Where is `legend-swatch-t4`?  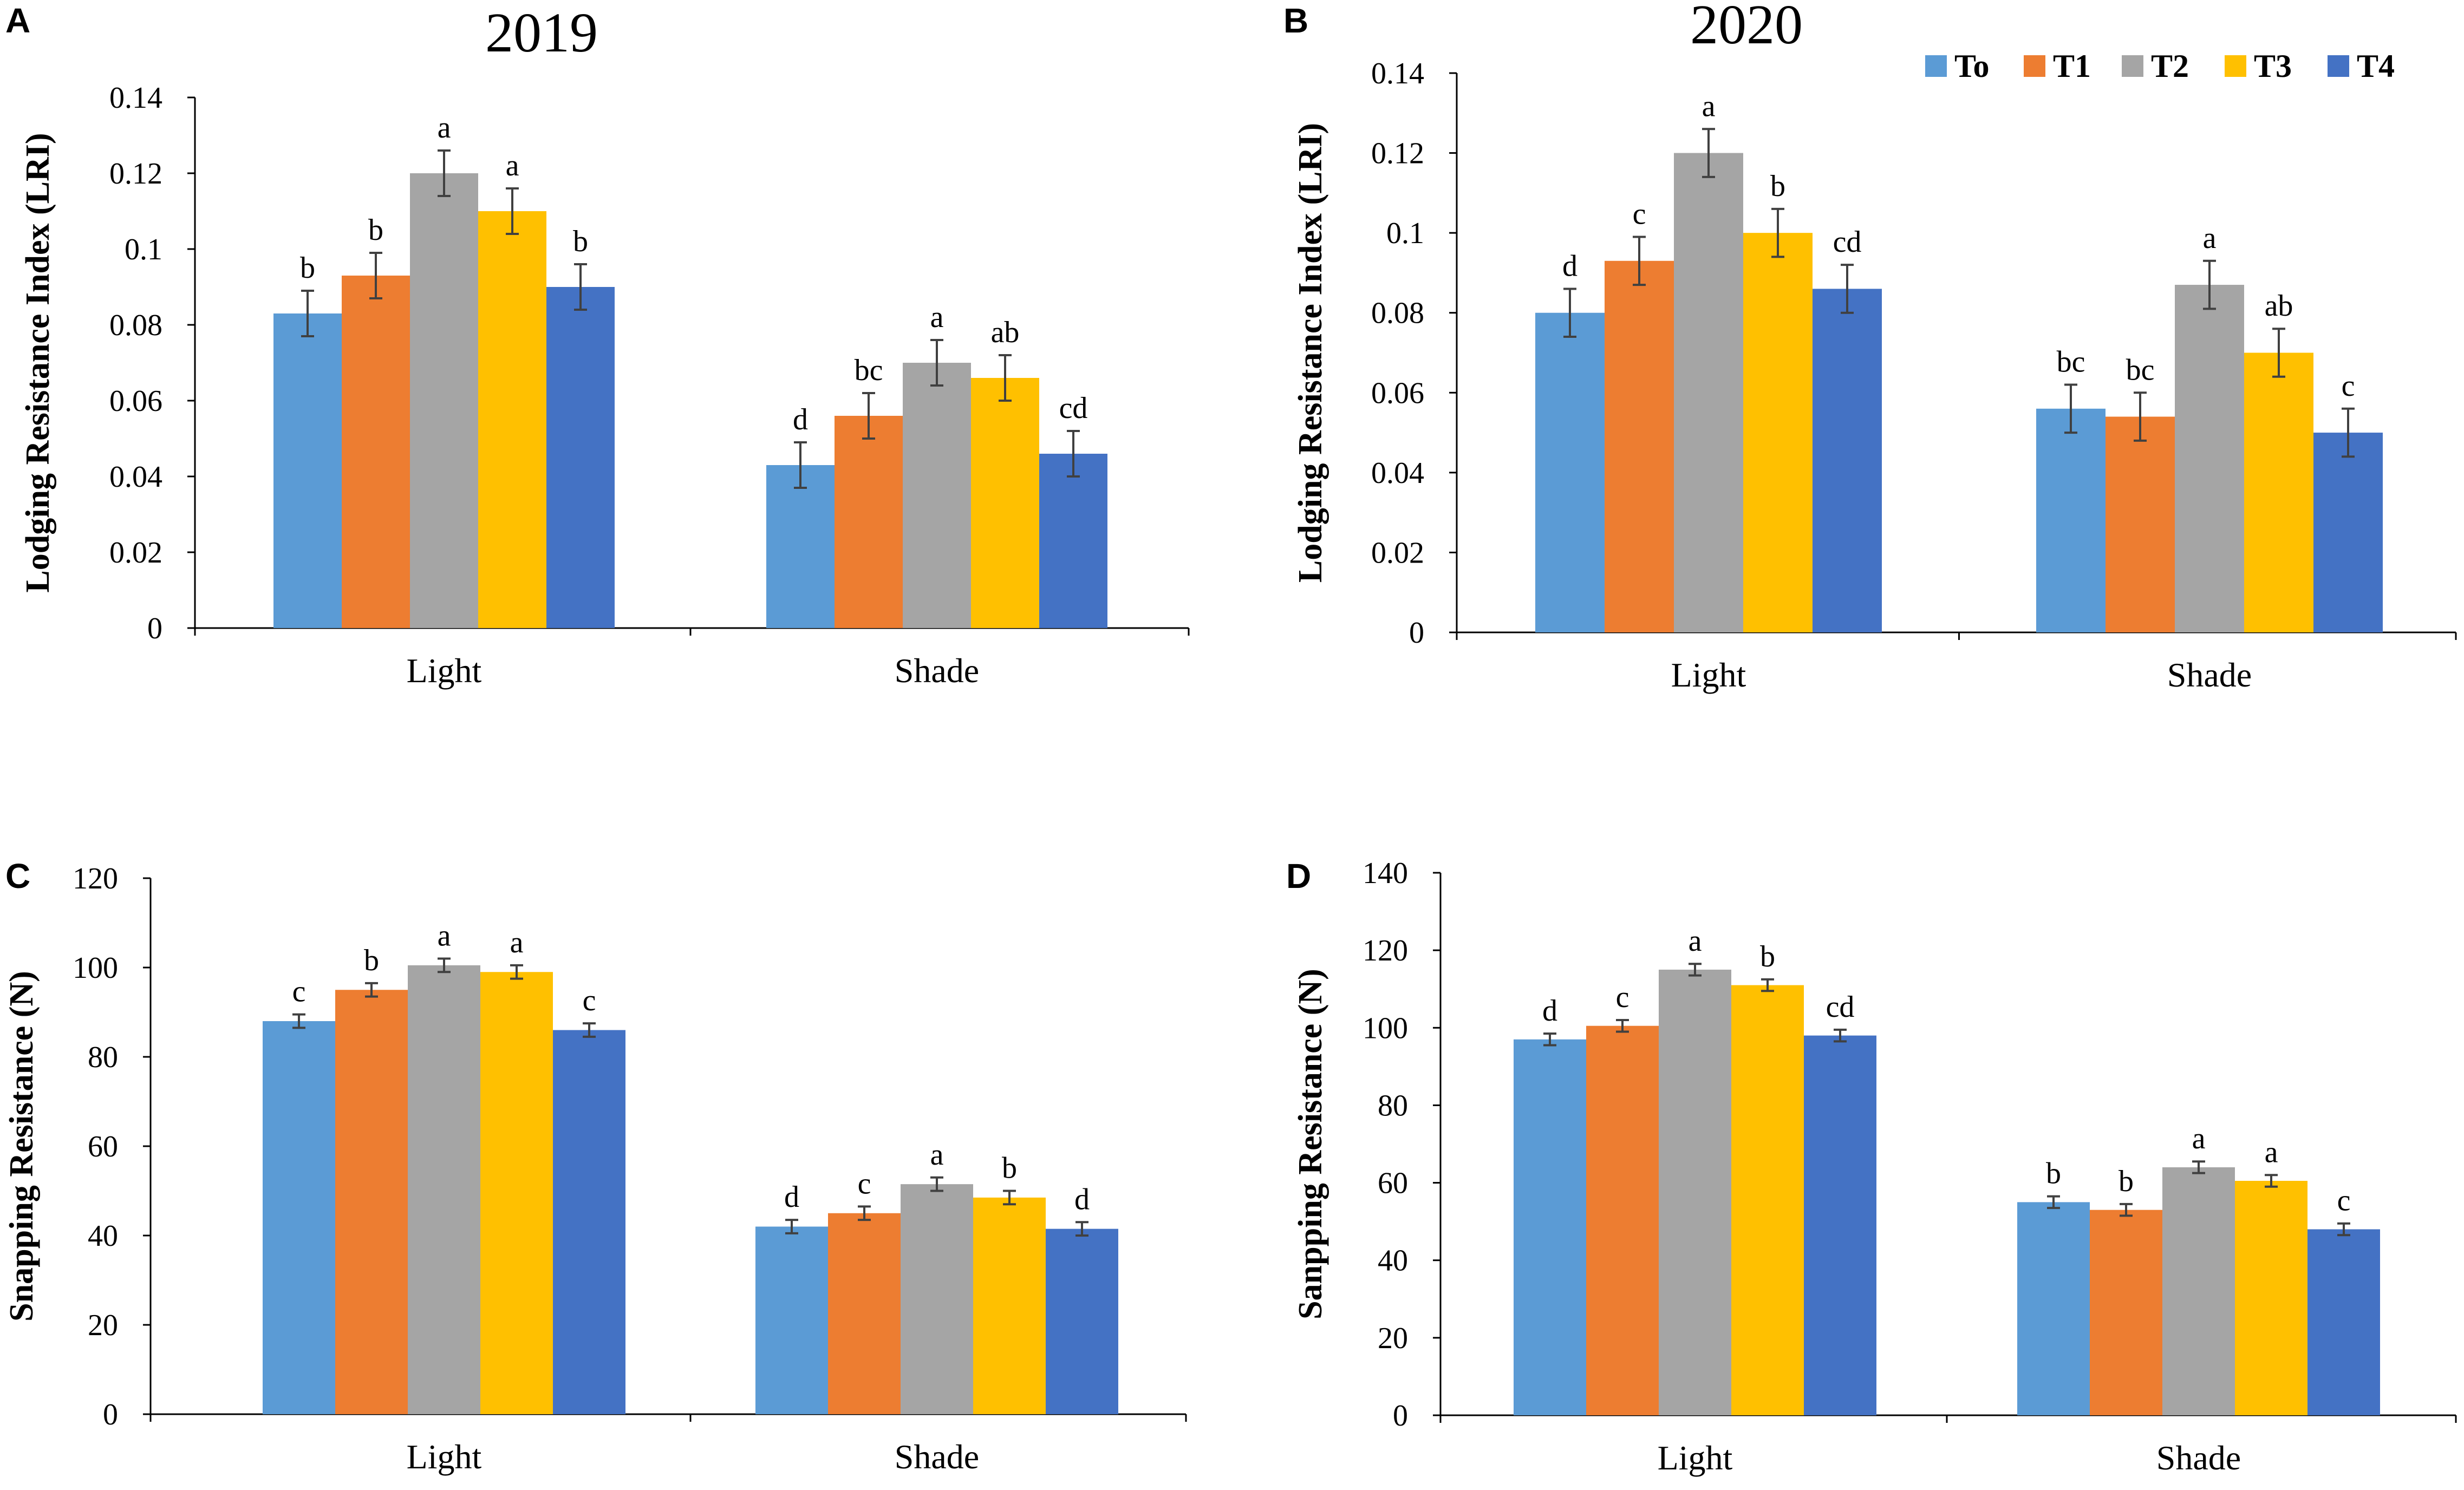
legend-swatch-t4 is located at coordinates (2338, 66).